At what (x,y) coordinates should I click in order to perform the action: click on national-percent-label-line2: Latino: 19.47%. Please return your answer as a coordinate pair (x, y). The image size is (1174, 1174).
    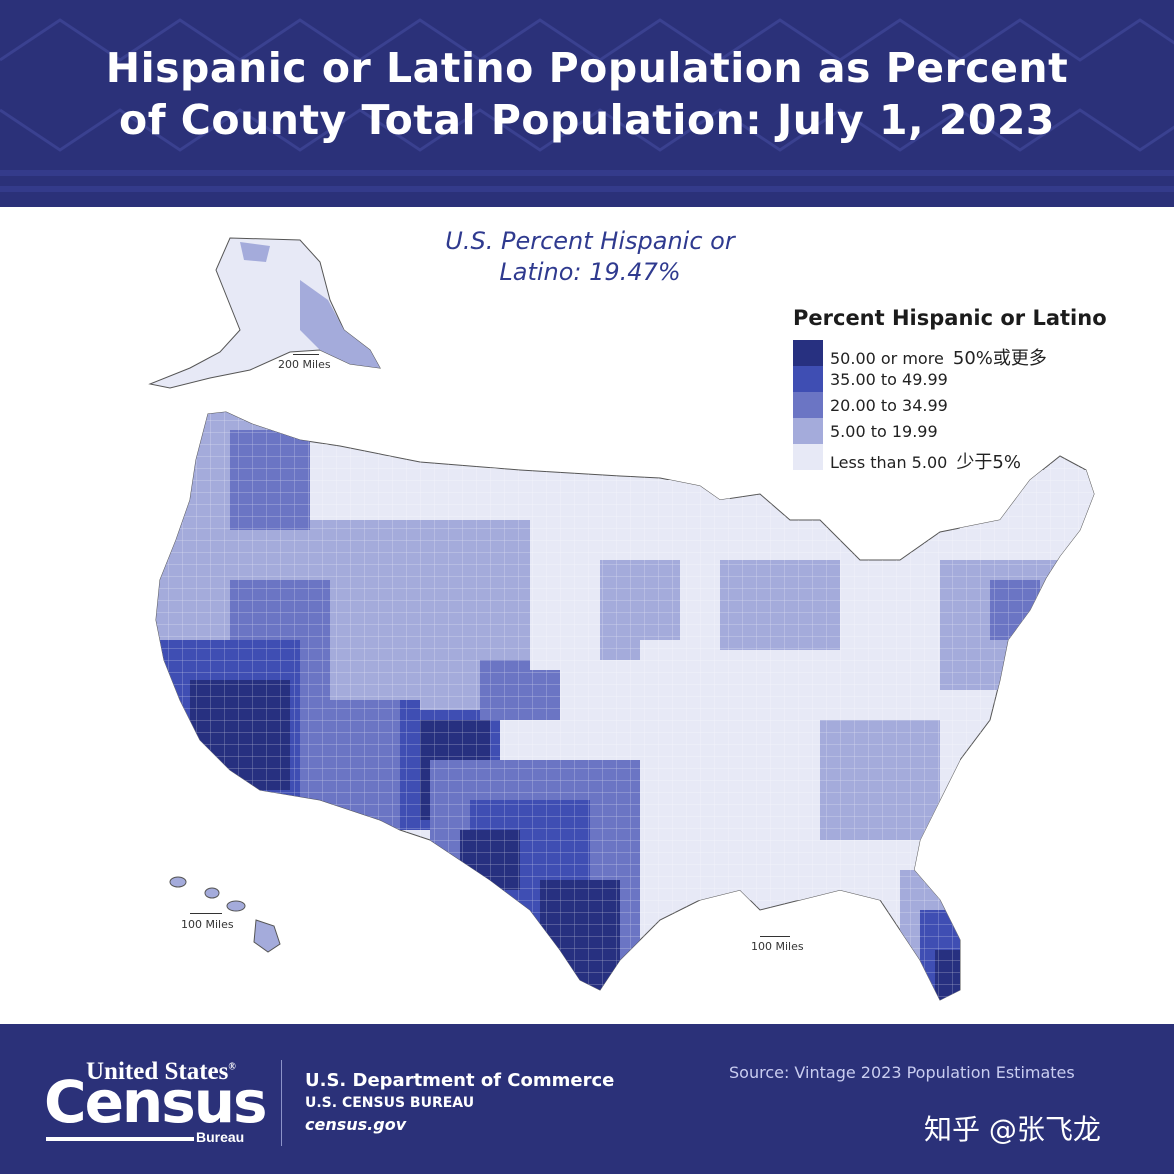
    Looking at the image, I should click on (590, 272).